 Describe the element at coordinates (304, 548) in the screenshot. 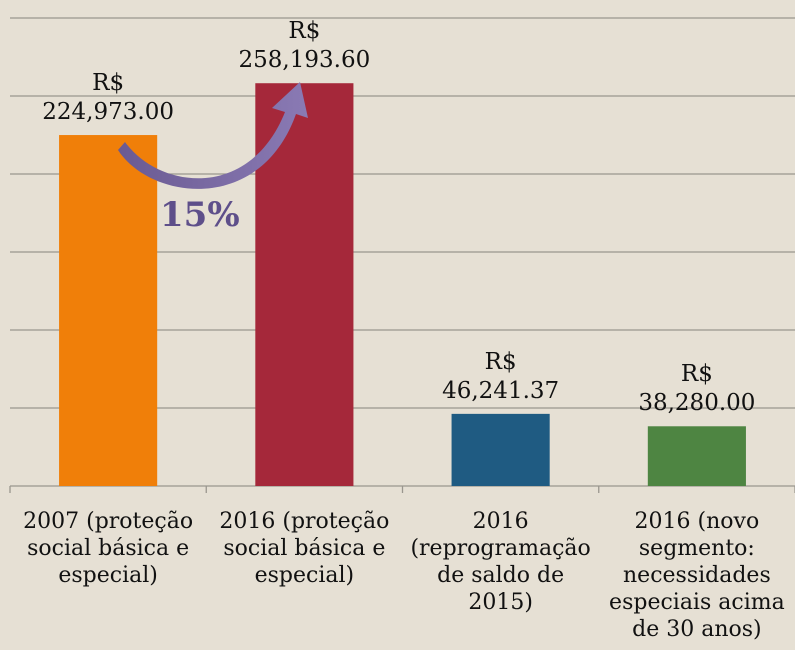

I see `x-tick-label: 2016 (proteção social básica e especial)` at that location.